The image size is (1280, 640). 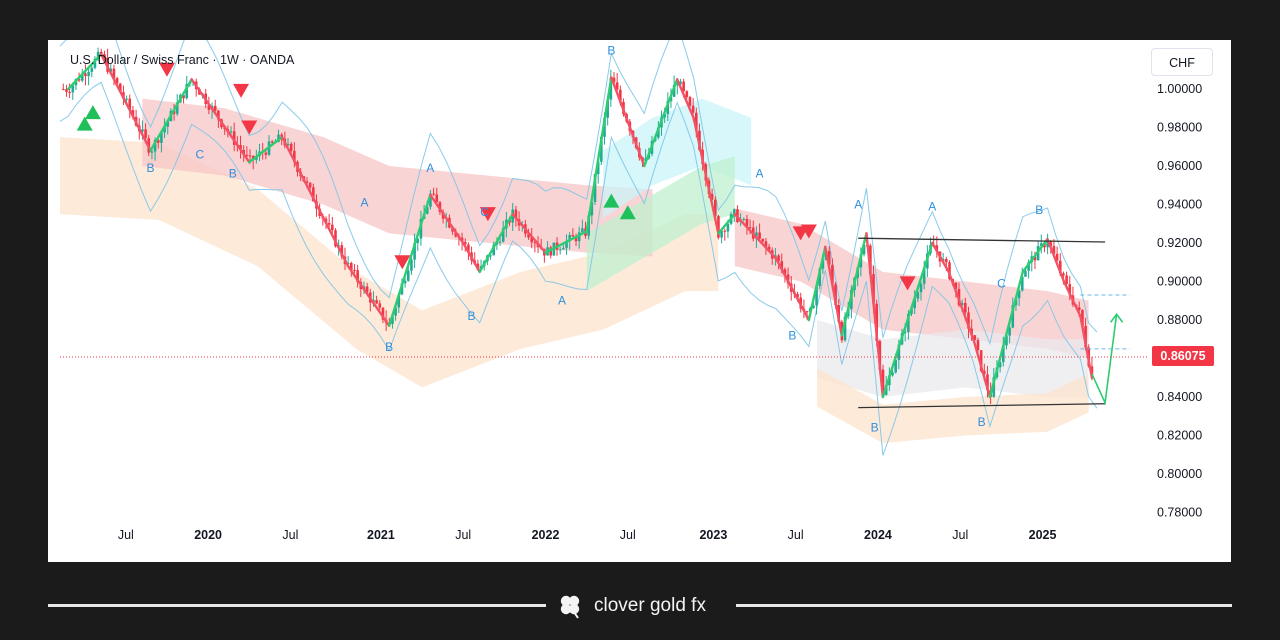 What do you see at coordinates (982, 240) in the screenshot?
I see `trend-line-resistance` at bounding box center [982, 240].